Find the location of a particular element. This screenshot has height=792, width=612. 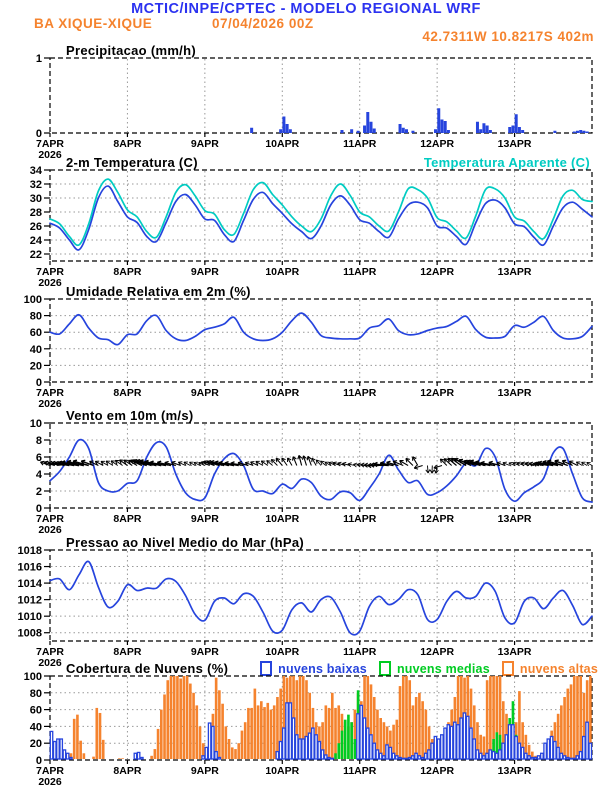

legend-swatch-high-clouds-icon is located at coordinates (507, 668).